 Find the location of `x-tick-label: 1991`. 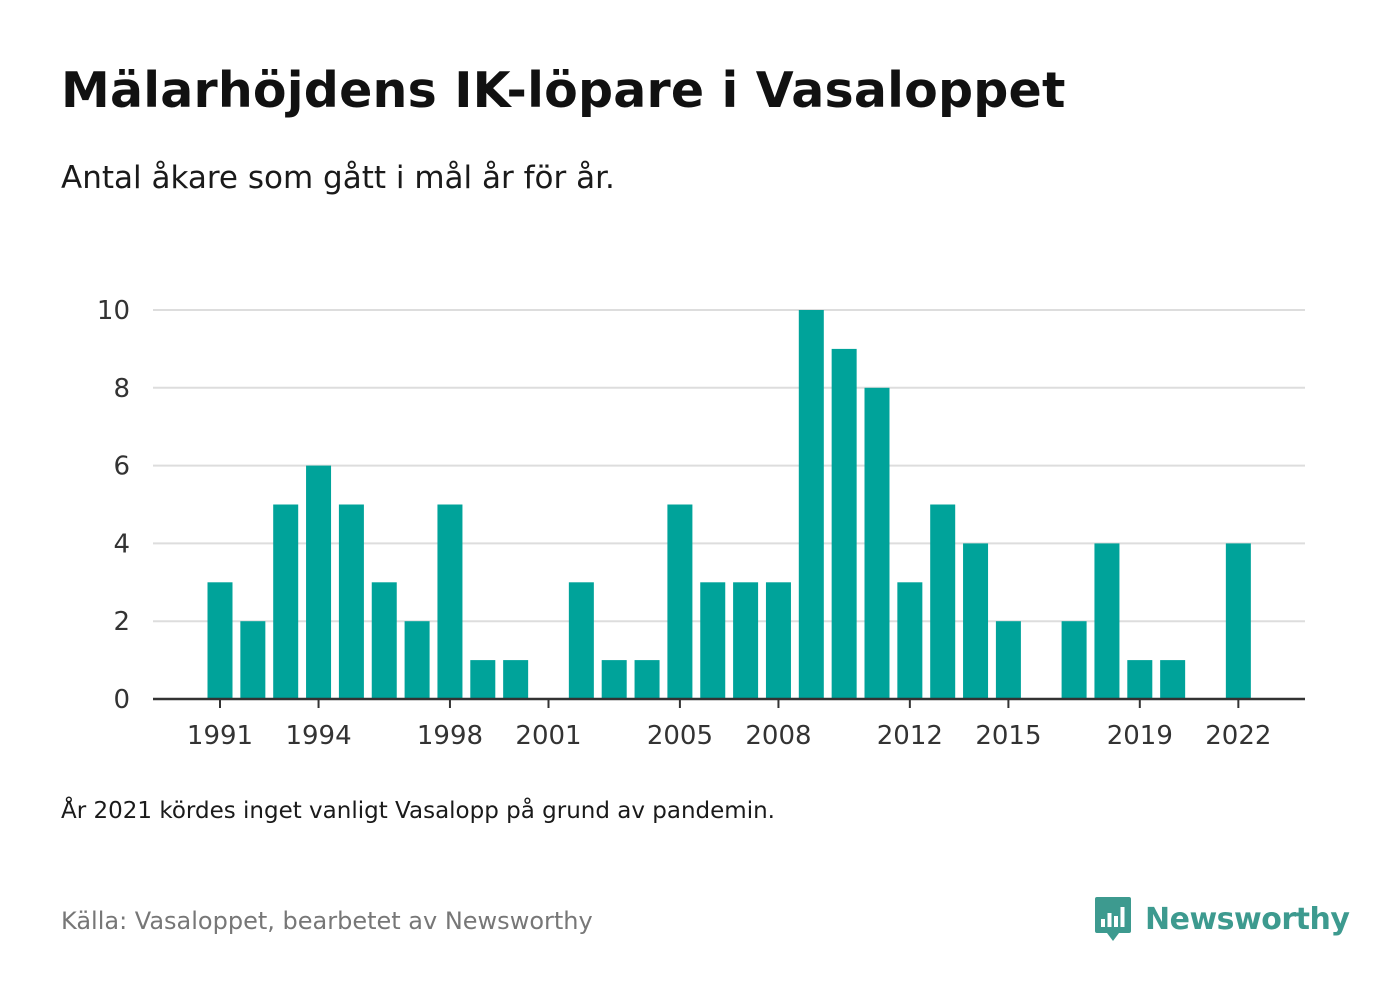

x-tick-label: 1991 is located at coordinates (220, 736).